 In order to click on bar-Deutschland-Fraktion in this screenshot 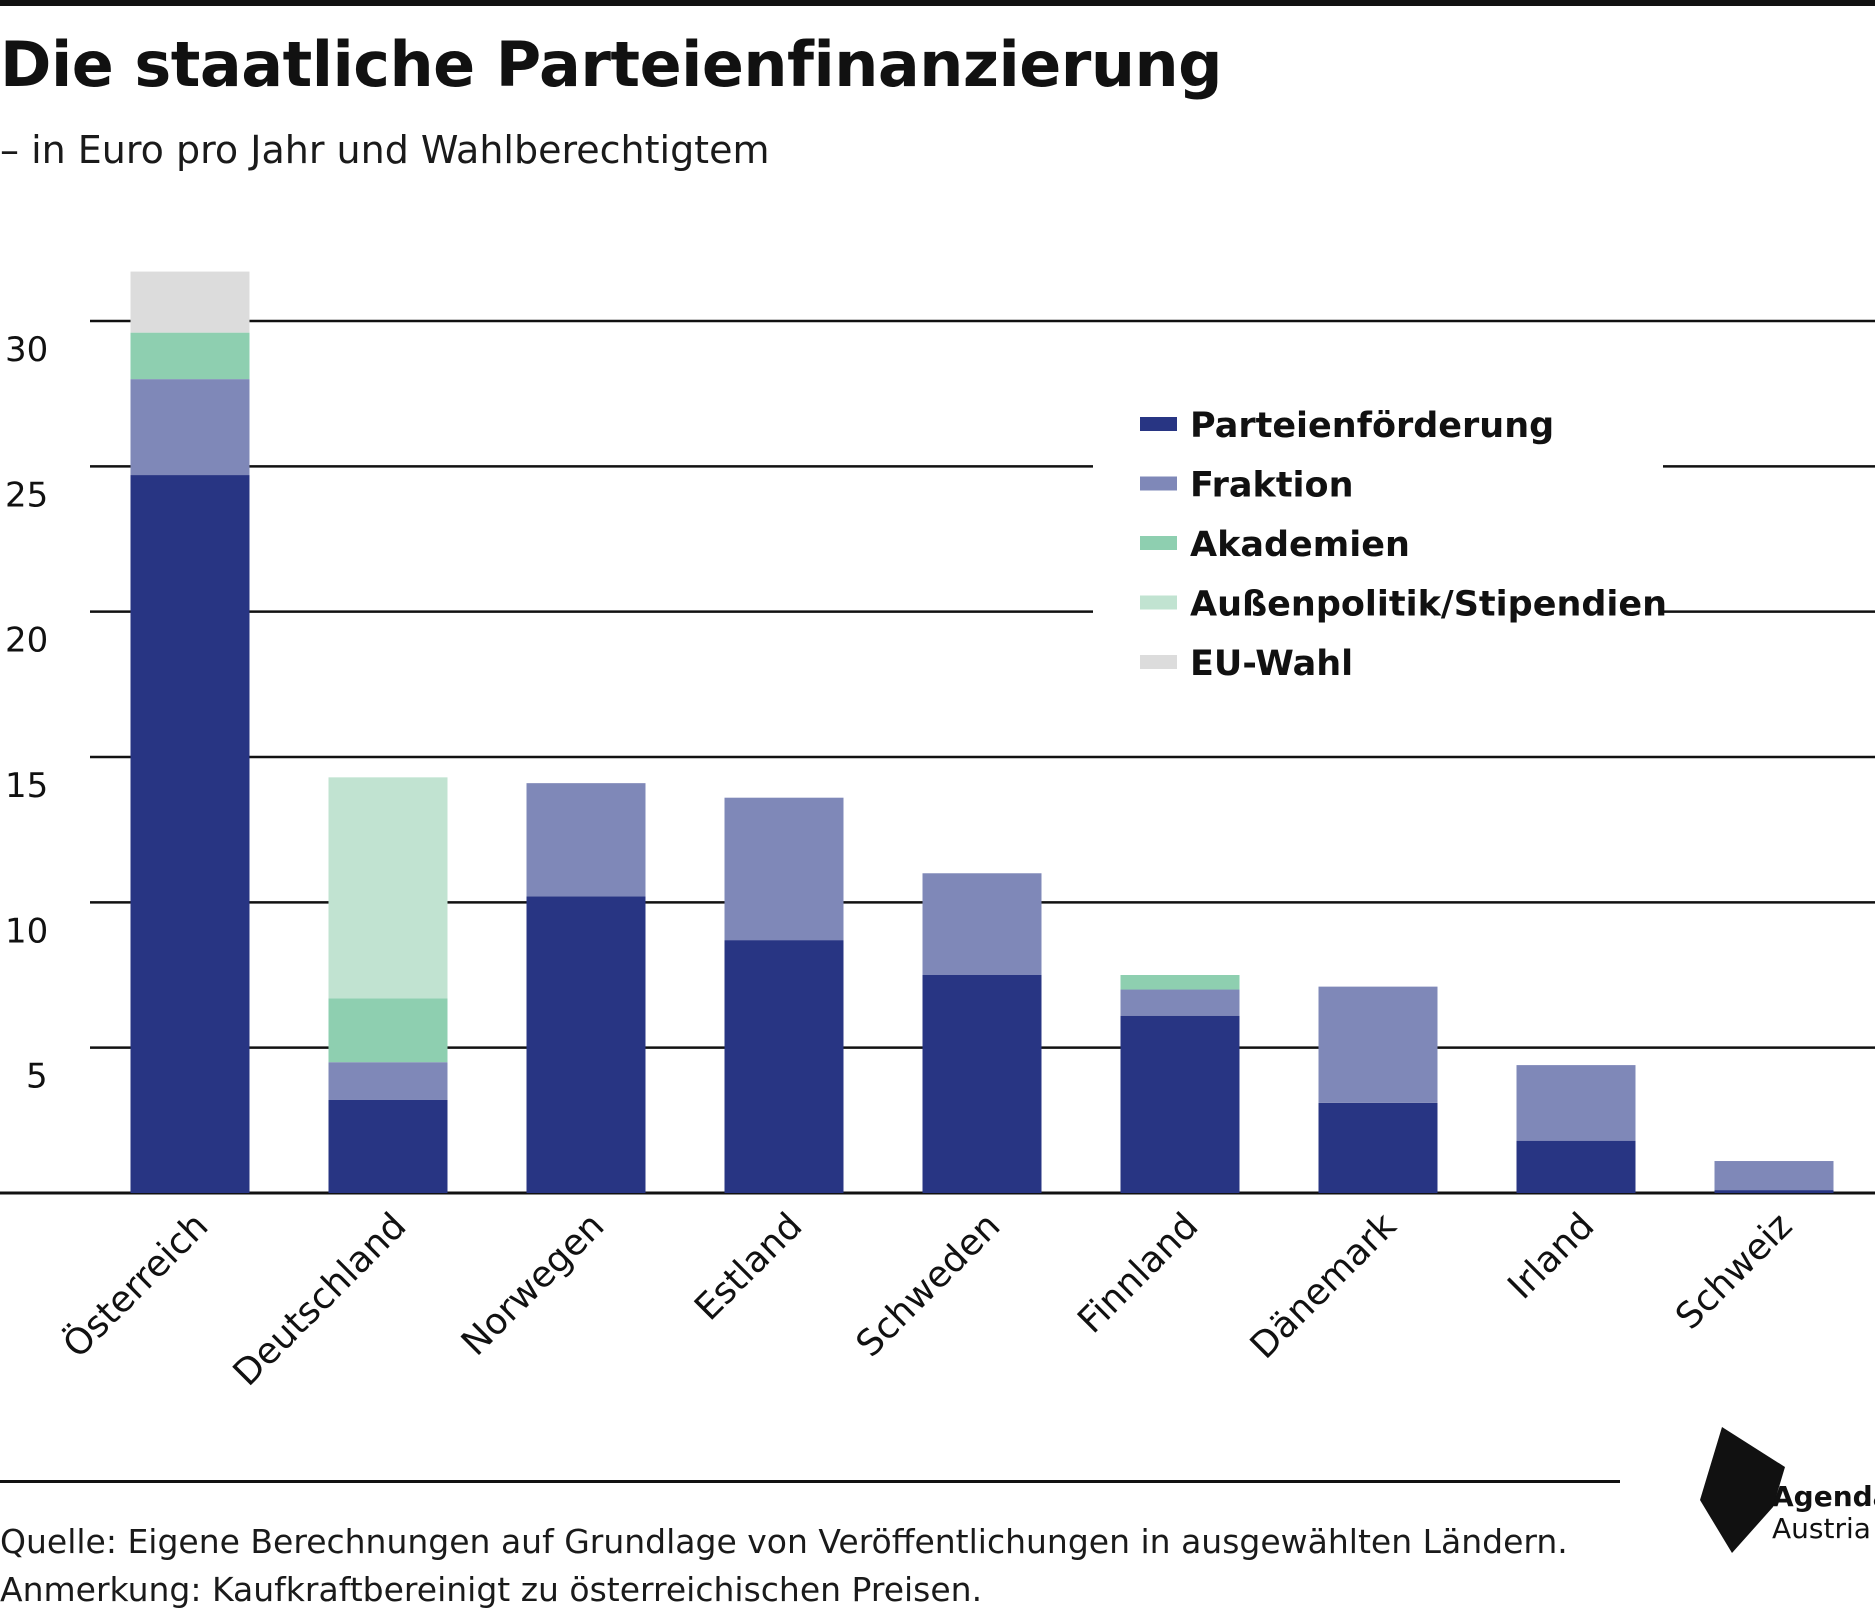, I will do `click(388, 1081)`.